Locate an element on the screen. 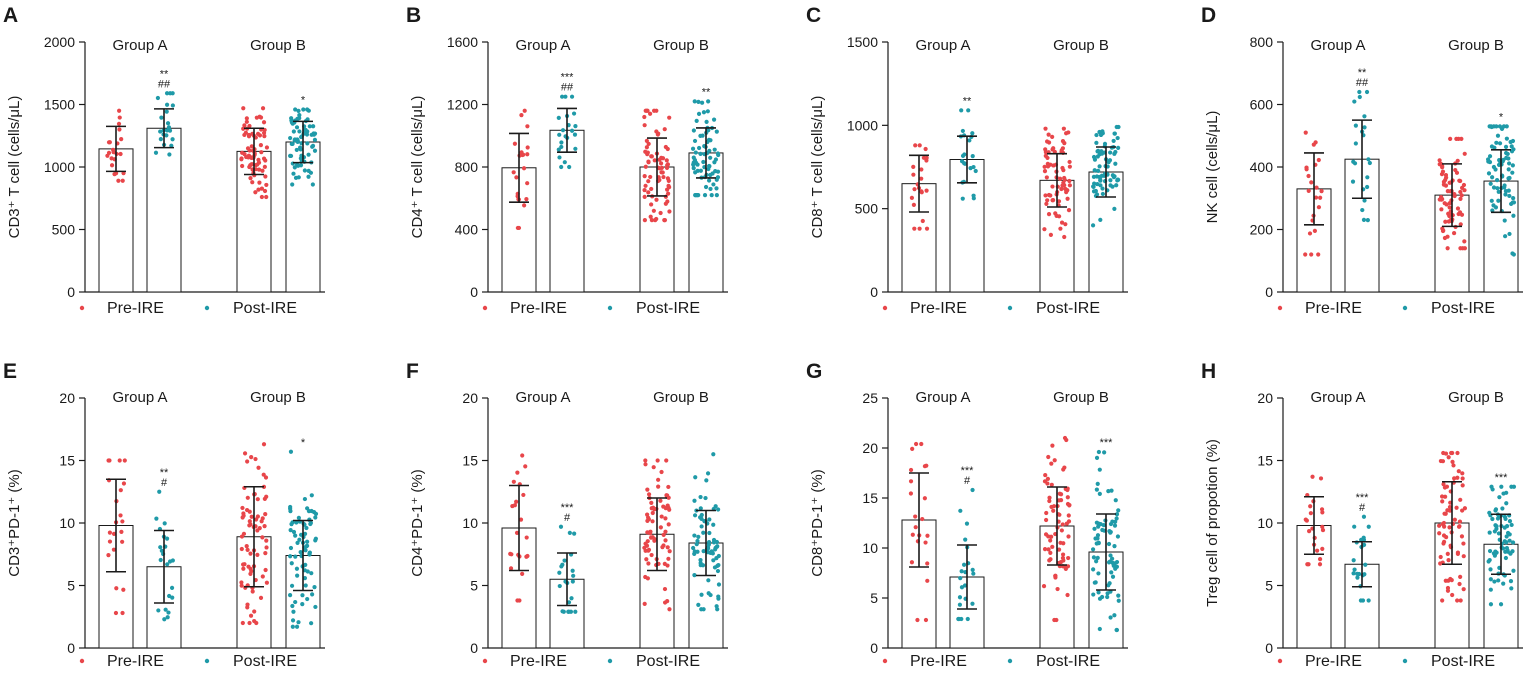 This screenshot has width=1535, height=674. group-label: Group A is located at coordinates (139, 45).